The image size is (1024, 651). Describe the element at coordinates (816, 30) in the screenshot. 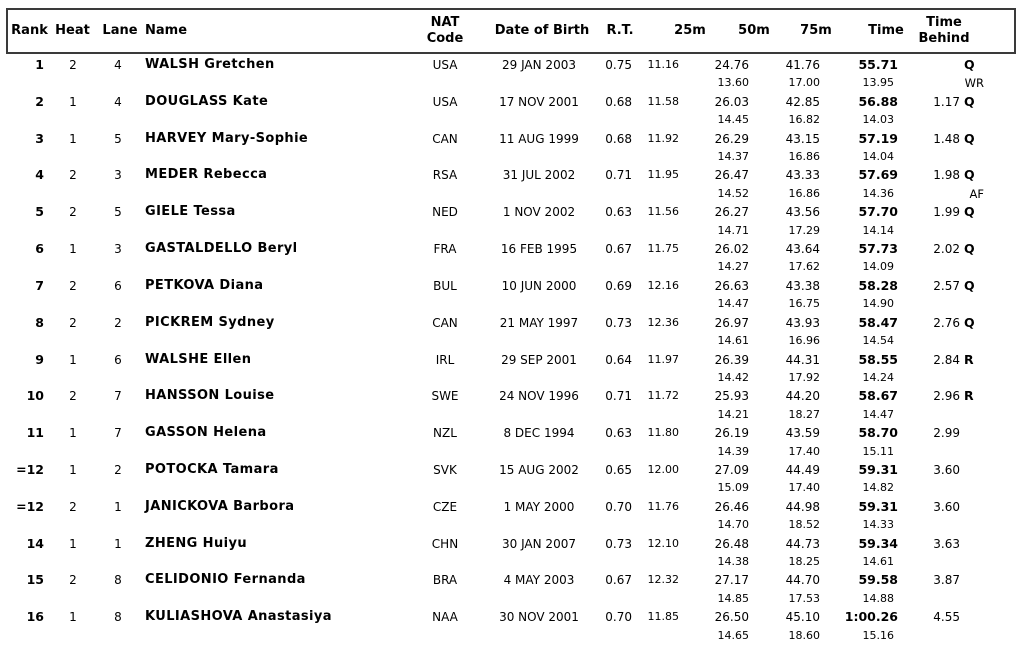

I see `header-75m: 75m` at that location.